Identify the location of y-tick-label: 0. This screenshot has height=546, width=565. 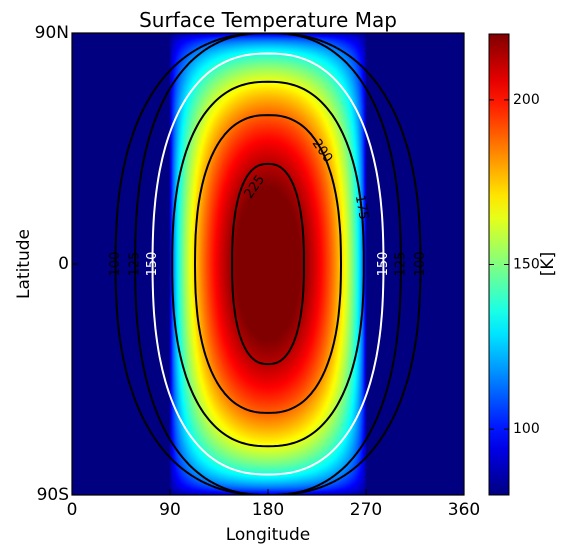
(63, 264).